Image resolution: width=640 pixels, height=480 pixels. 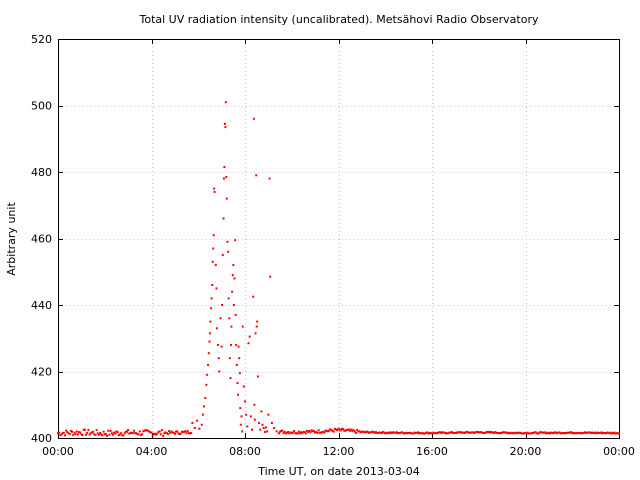 What do you see at coordinates (41, 372) in the screenshot?
I see `y-tick-label: 420` at bounding box center [41, 372].